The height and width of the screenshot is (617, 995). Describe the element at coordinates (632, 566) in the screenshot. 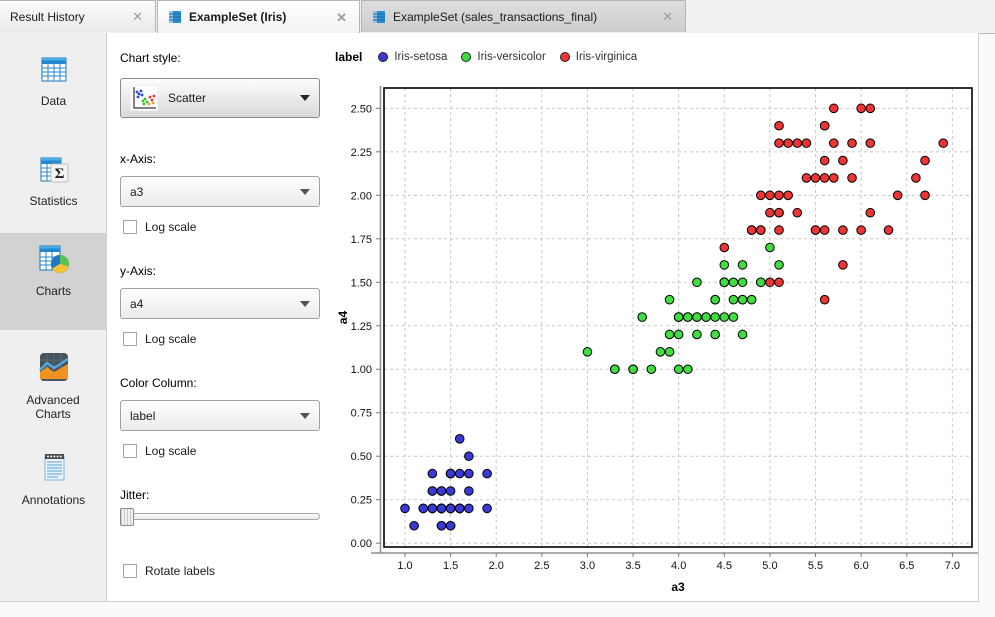

I see `svg-text: 3.5` at that location.